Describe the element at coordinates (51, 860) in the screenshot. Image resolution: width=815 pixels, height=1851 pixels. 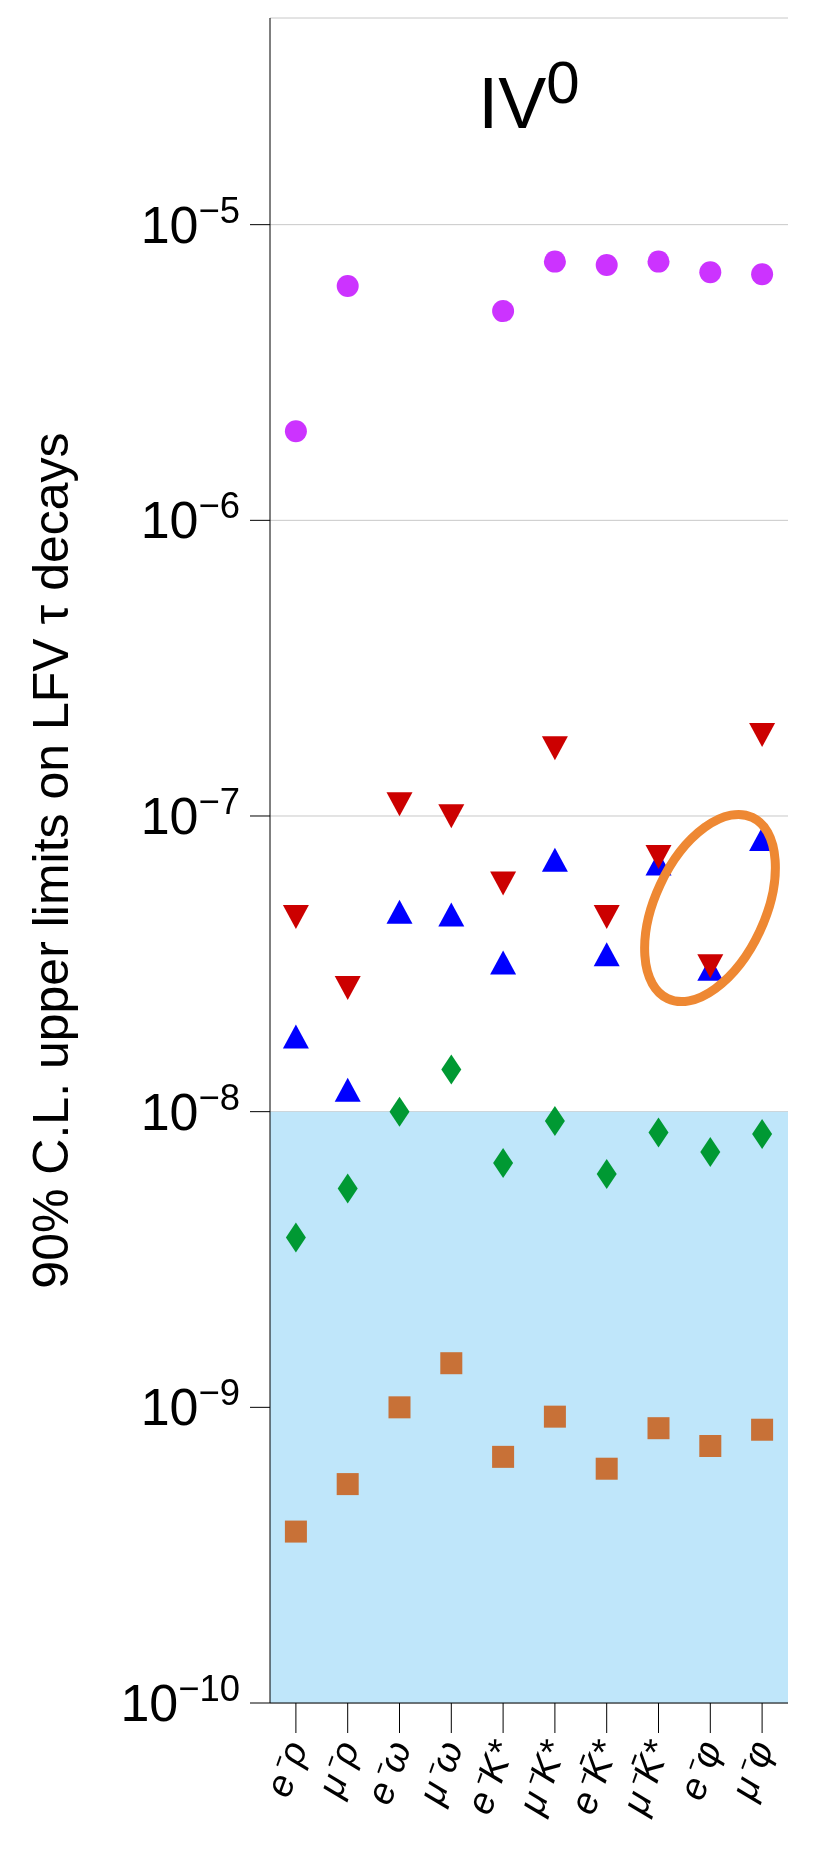
I see `y-axis-title: 90% C.L. upper limits on LFV τ decays` at that location.